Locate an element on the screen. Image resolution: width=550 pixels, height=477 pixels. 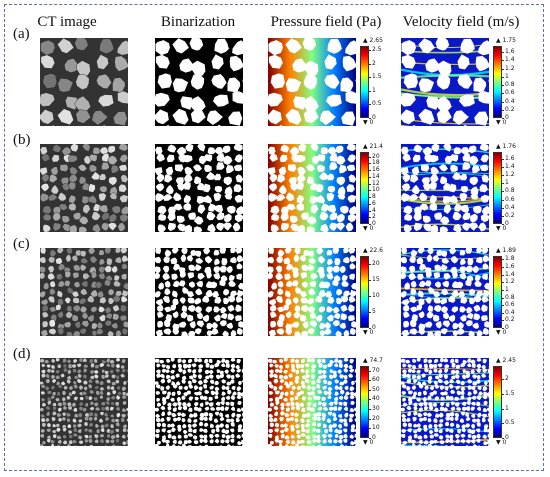
pressure-colorbar-tick: 8 is located at coordinates (372, 197).